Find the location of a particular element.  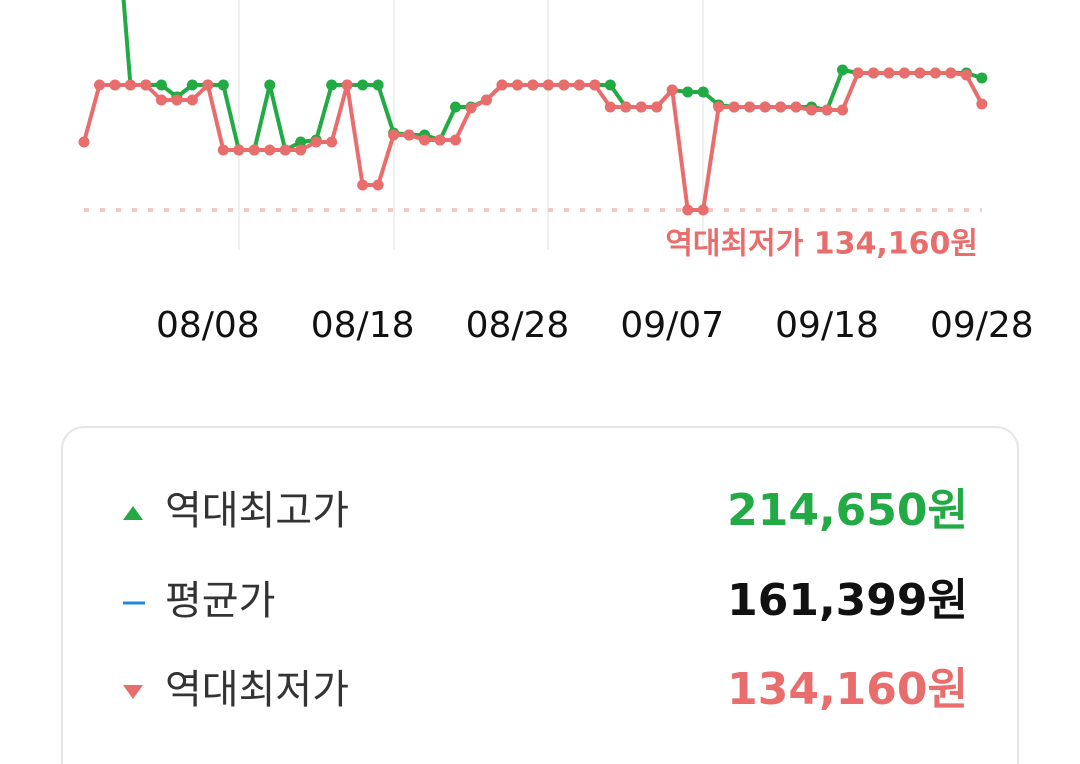

min-icon is located at coordinates (133, 692).